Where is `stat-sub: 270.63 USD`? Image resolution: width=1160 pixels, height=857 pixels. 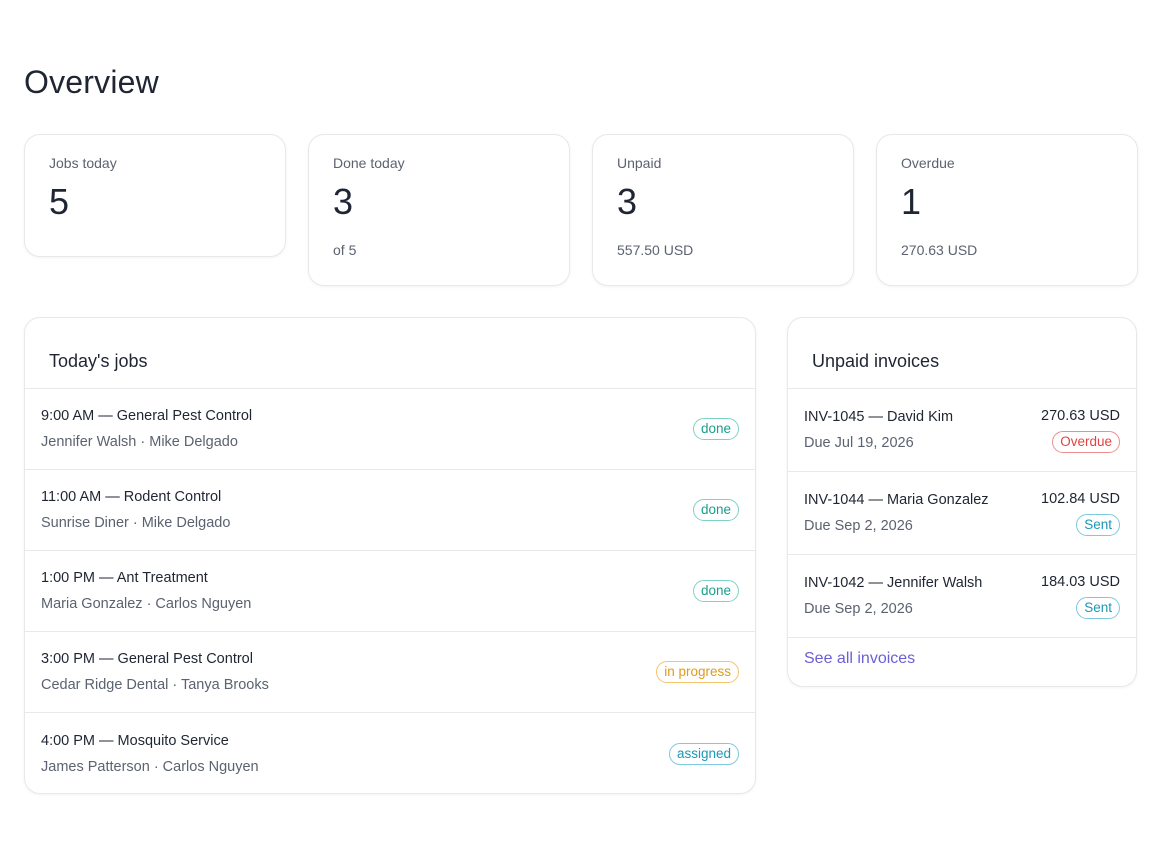 stat-sub: 270.63 USD is located at coordinates (939, 250).